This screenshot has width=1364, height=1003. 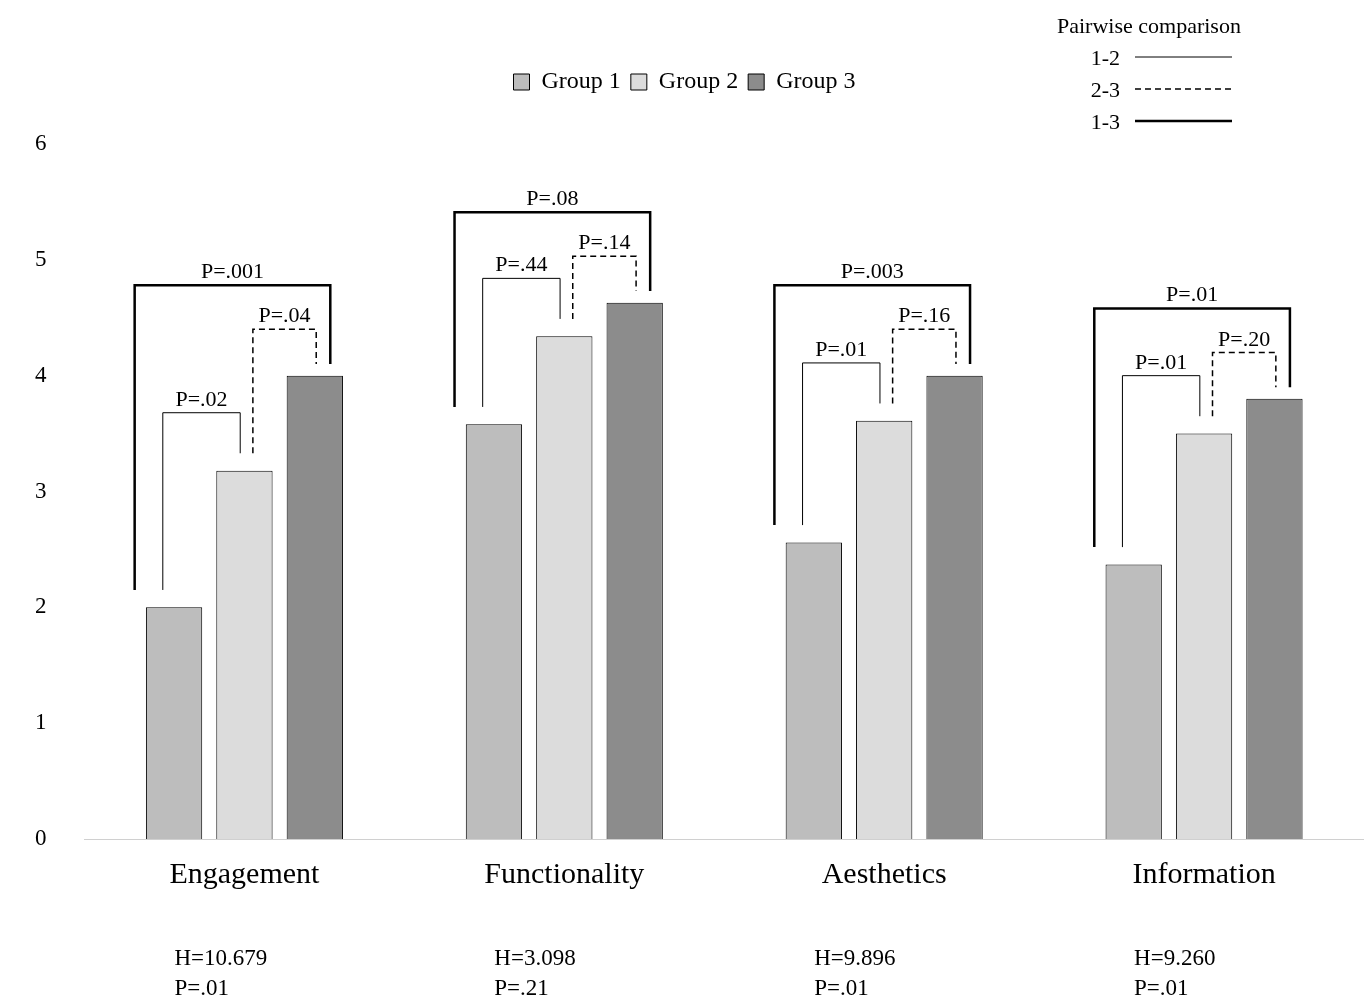 I want to click on text: H=10.679, so click(x=221, y=957).